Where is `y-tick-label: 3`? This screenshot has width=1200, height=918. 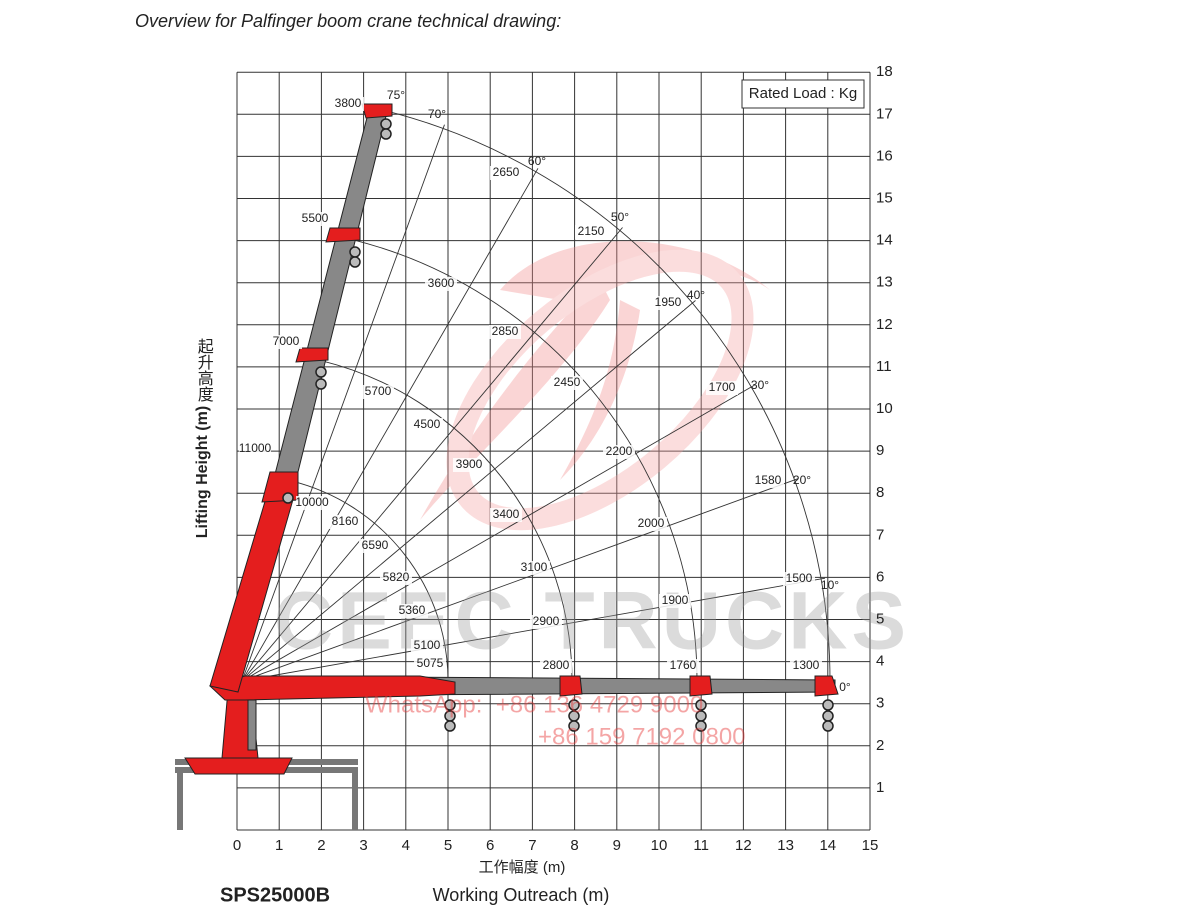 y-tick-label: 3 is located at coordinates (880, 703).